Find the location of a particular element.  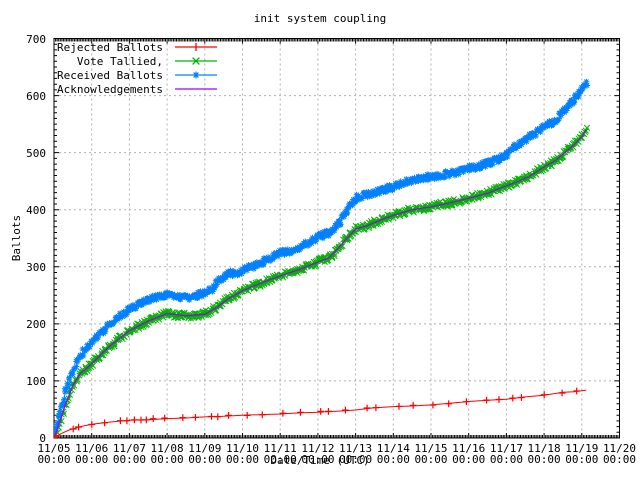

x-tick-label: 11/07 00:00 is located at coordinates (129, 454).